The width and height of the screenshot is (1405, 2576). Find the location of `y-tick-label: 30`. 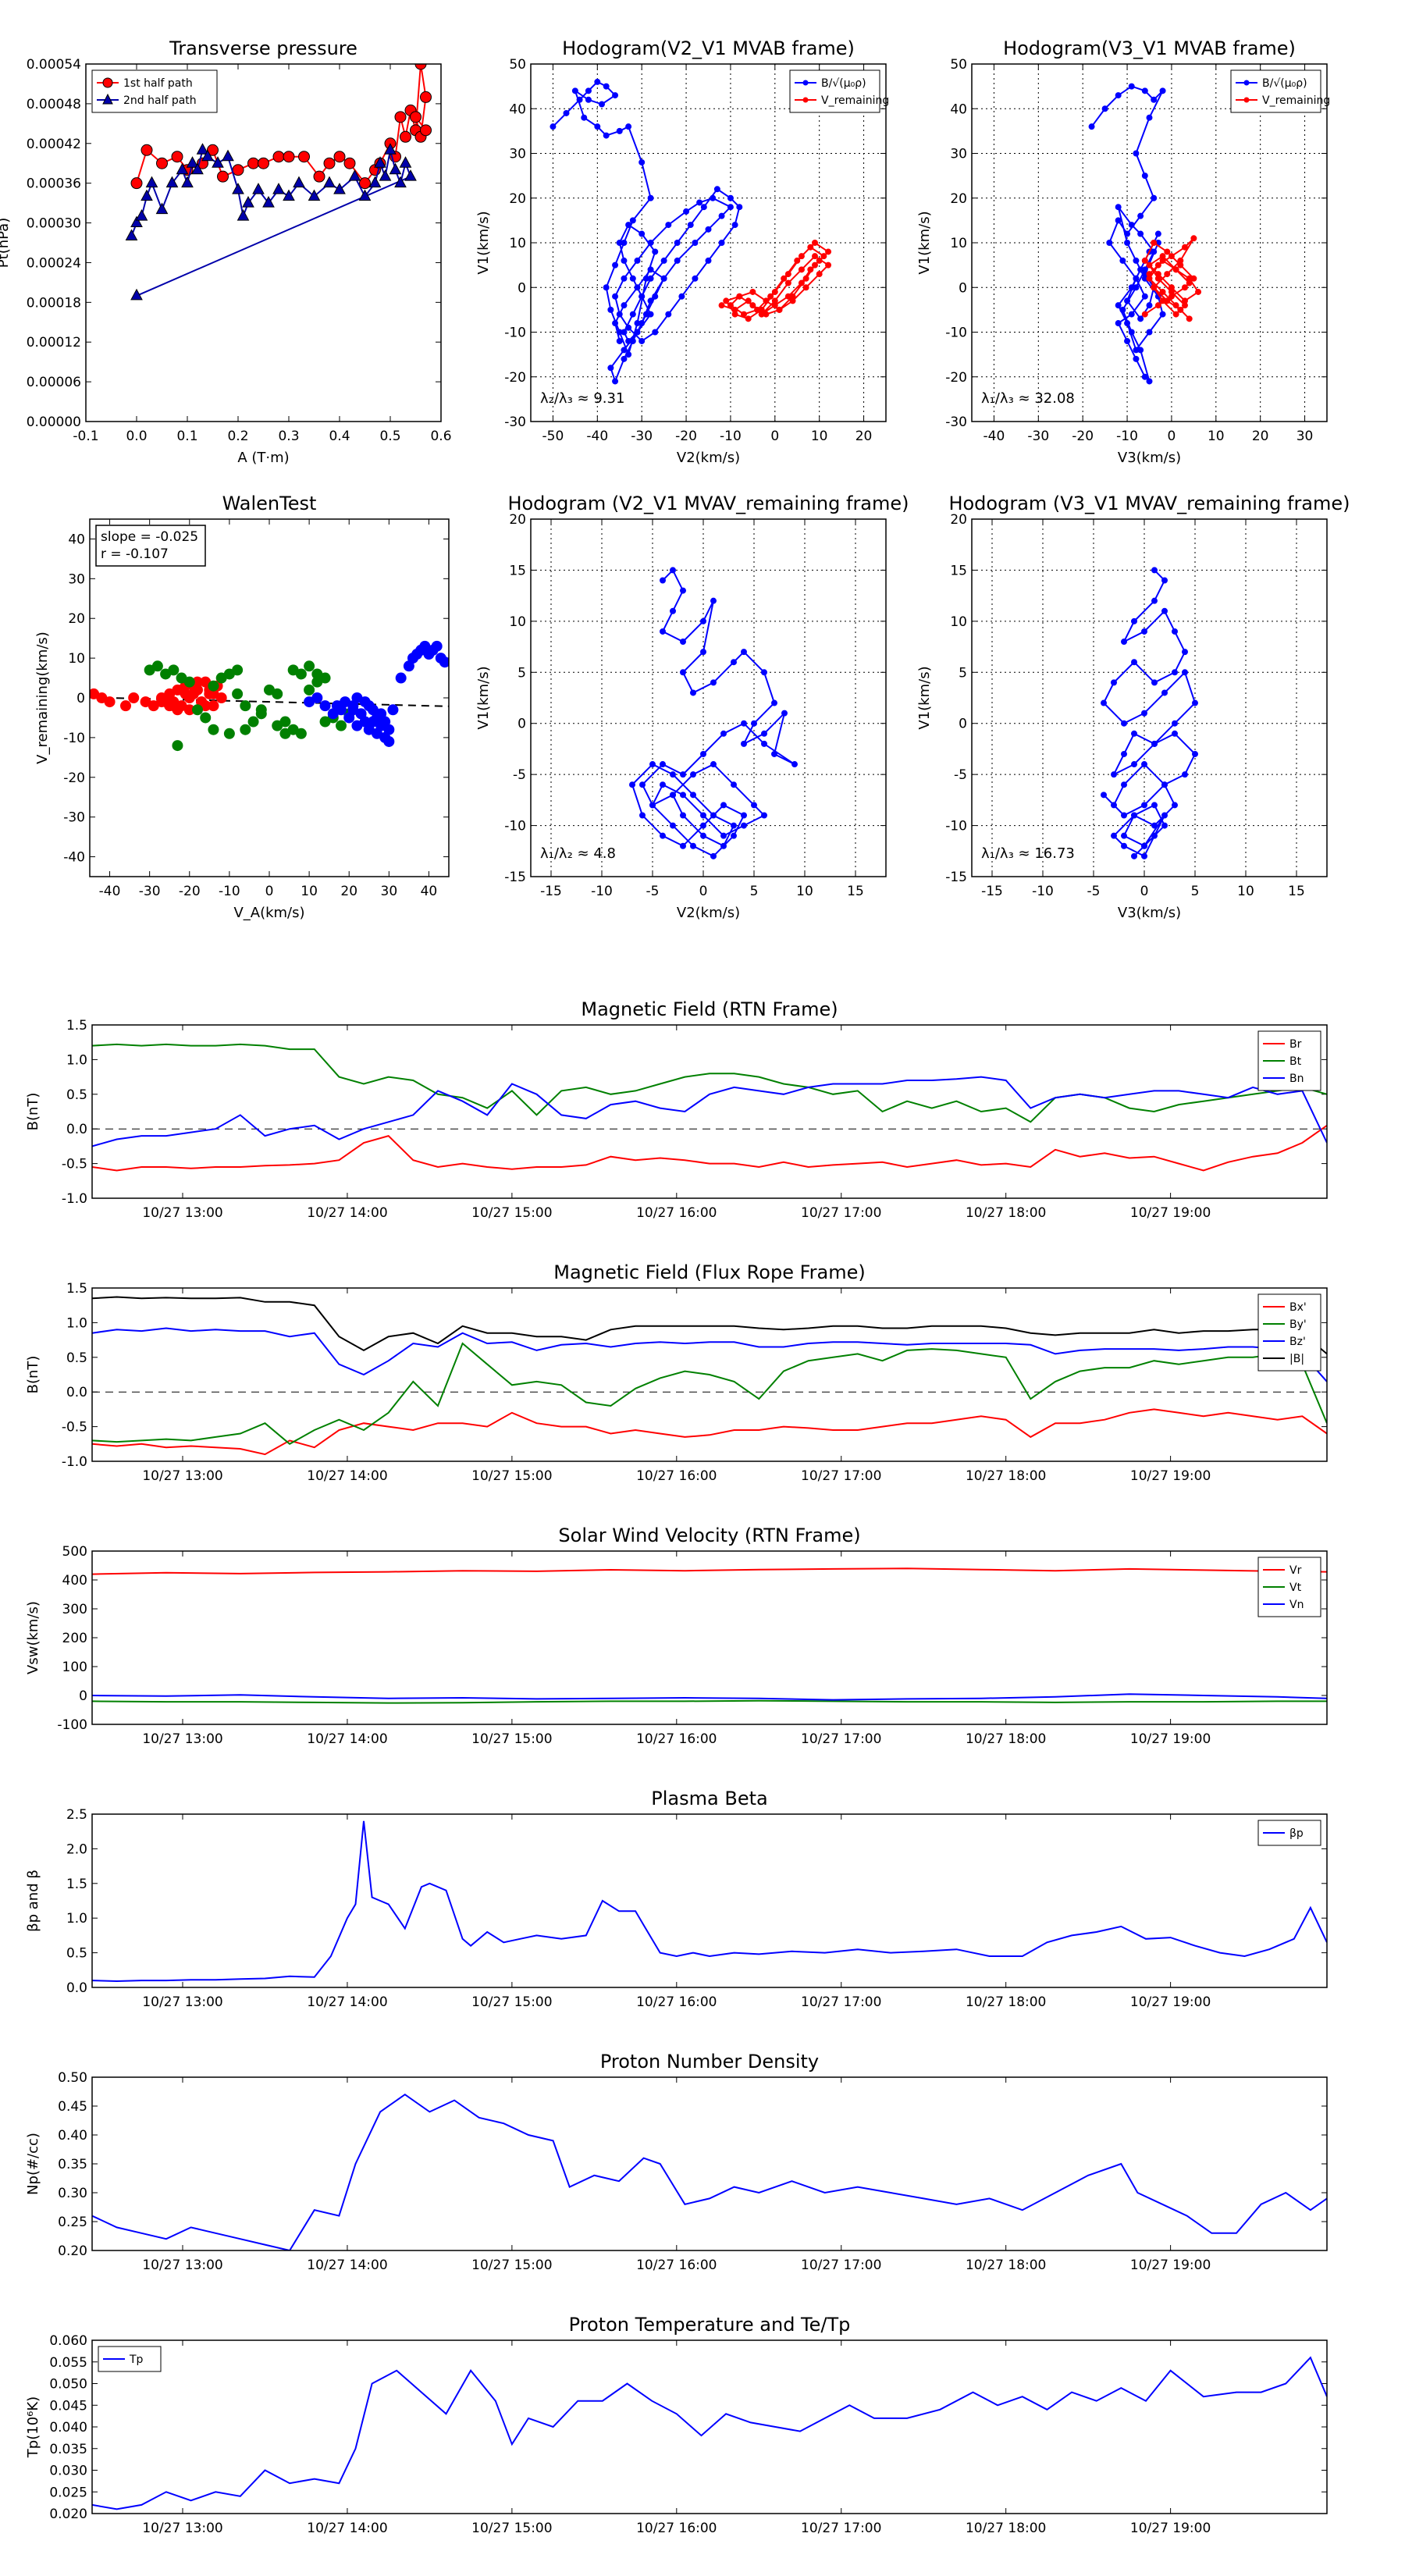

y-tick-label: 30 is located at coordinates (517, 154).